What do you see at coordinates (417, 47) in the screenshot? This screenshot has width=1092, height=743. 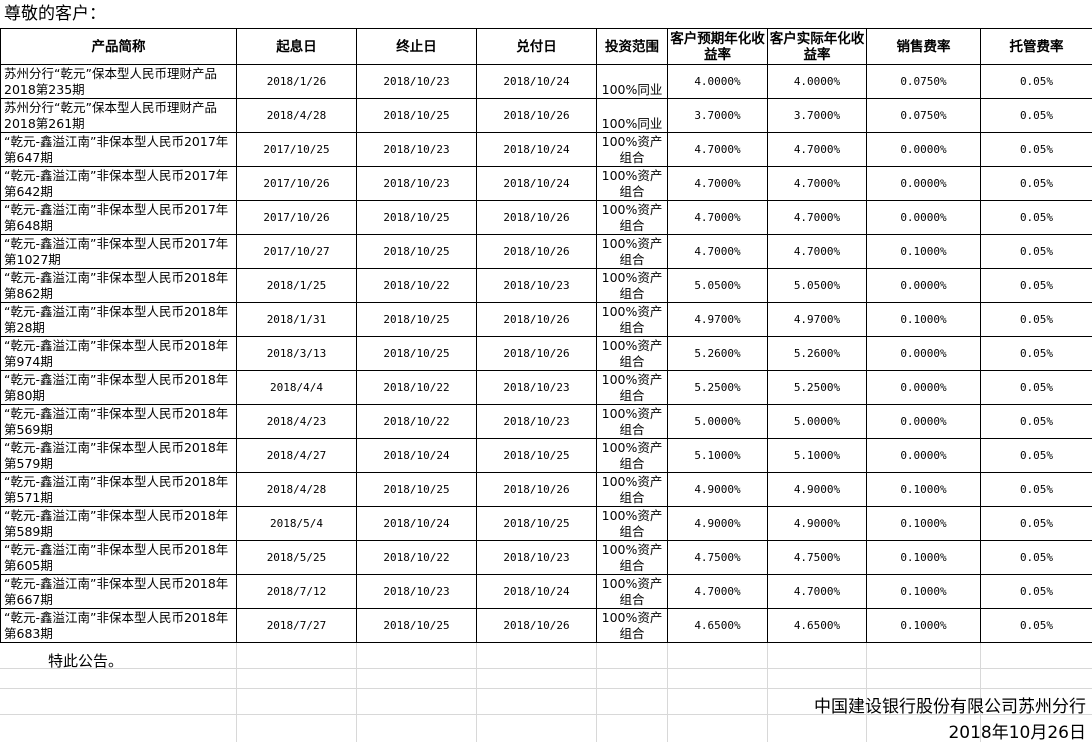 I see `header-end-date: 终止日` at bounding box center [417, 47].